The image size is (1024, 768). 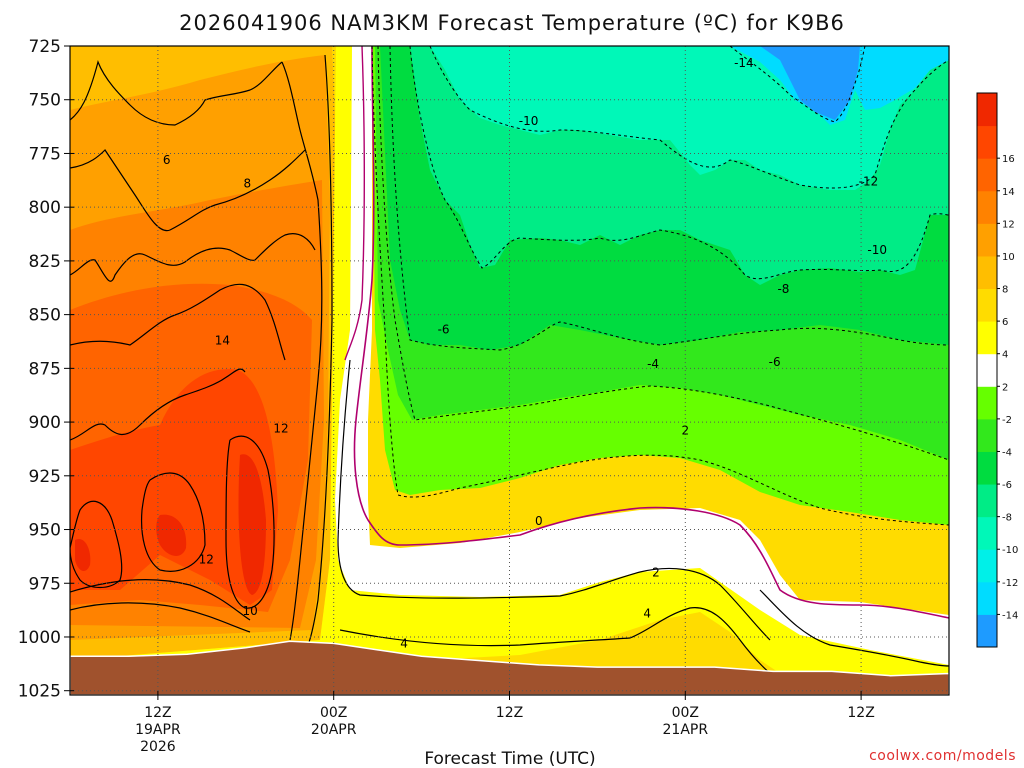 I want to click on colorbar-tick-label: 2, so click(x=1005, y=387).